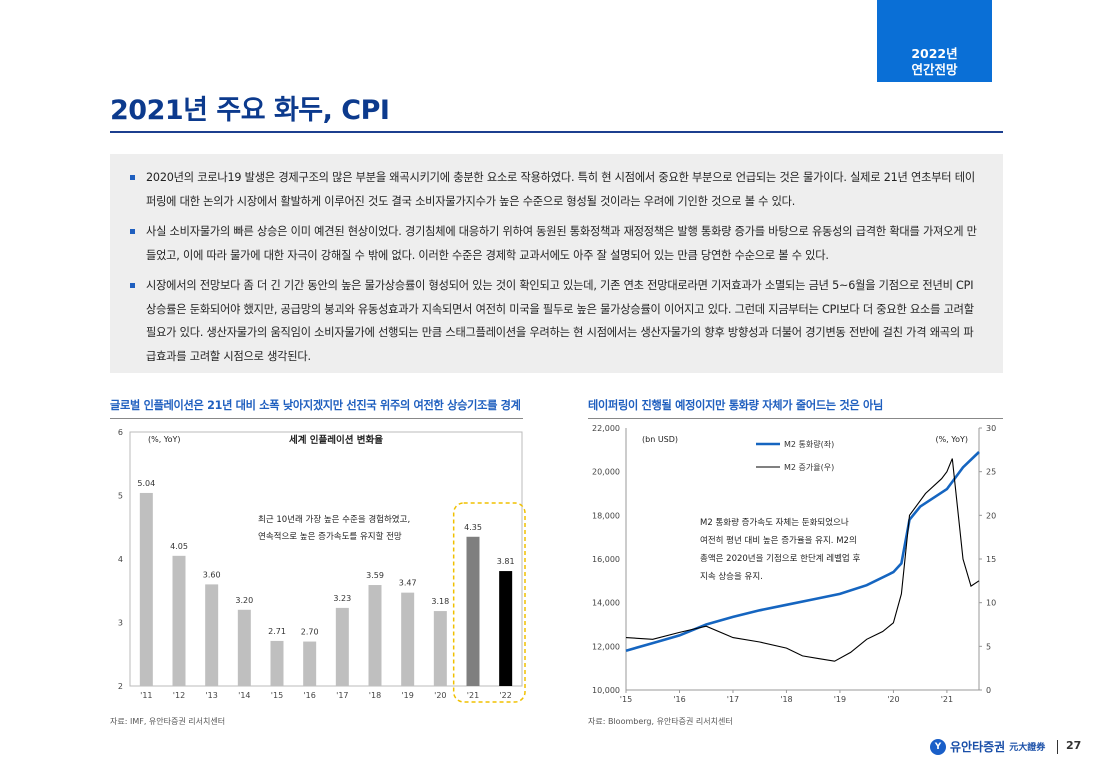 The width and height of the screenshot is (1114, 783). What do you see at coordinates (244, 600) in the screenshot?
I see `data-label: 3.20` at bounding box center [244, 600].